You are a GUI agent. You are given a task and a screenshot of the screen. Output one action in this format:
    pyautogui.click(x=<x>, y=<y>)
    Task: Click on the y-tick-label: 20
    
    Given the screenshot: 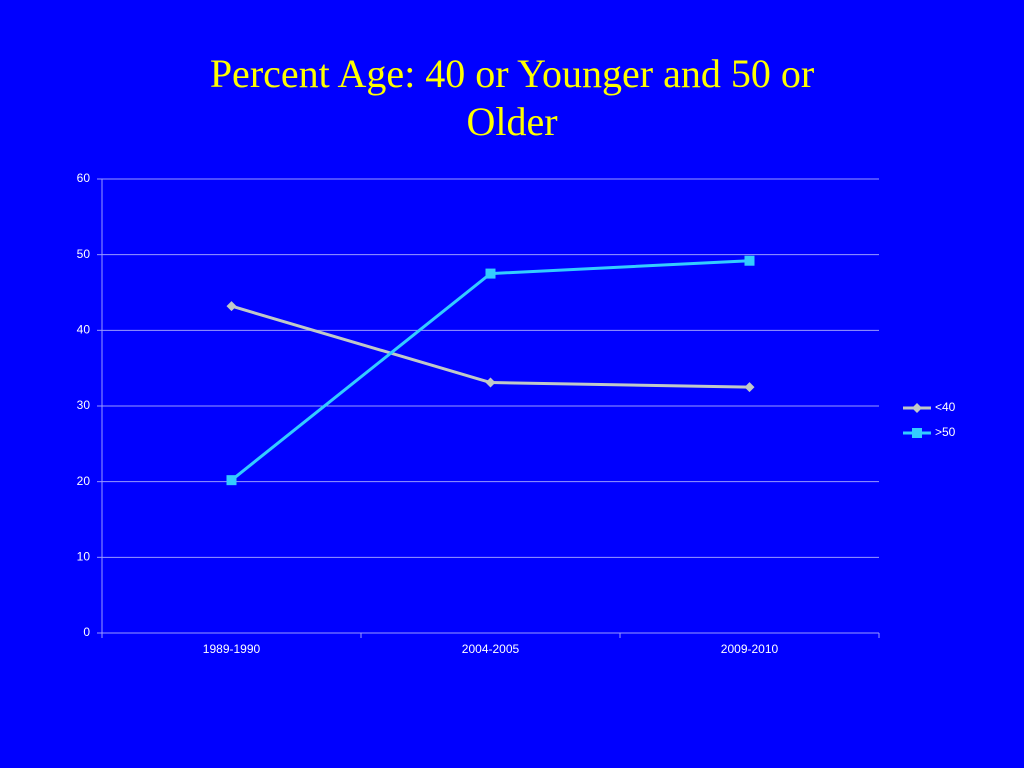 What is the action you would take?
    pyautogui.click(x=84, y=481)
    